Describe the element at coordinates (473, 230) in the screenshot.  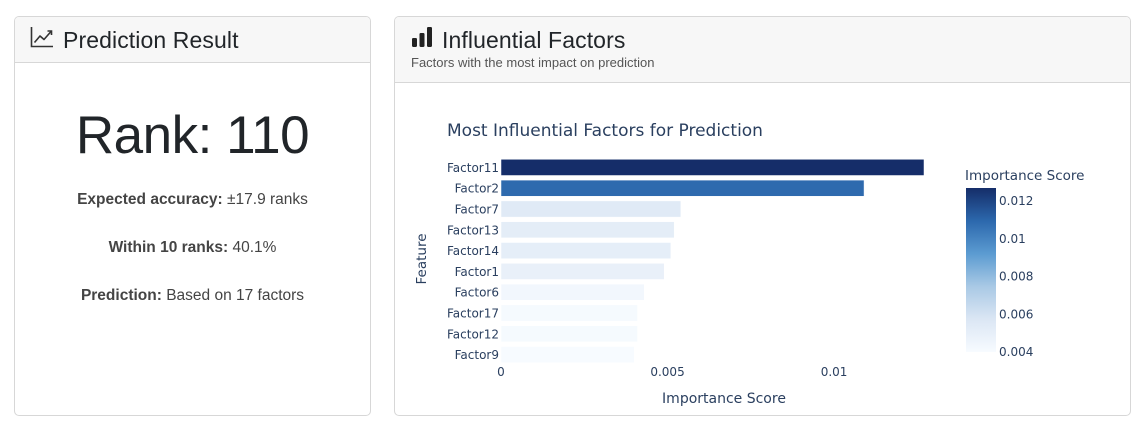
I see `y-tick-label: Factor13` at that location.